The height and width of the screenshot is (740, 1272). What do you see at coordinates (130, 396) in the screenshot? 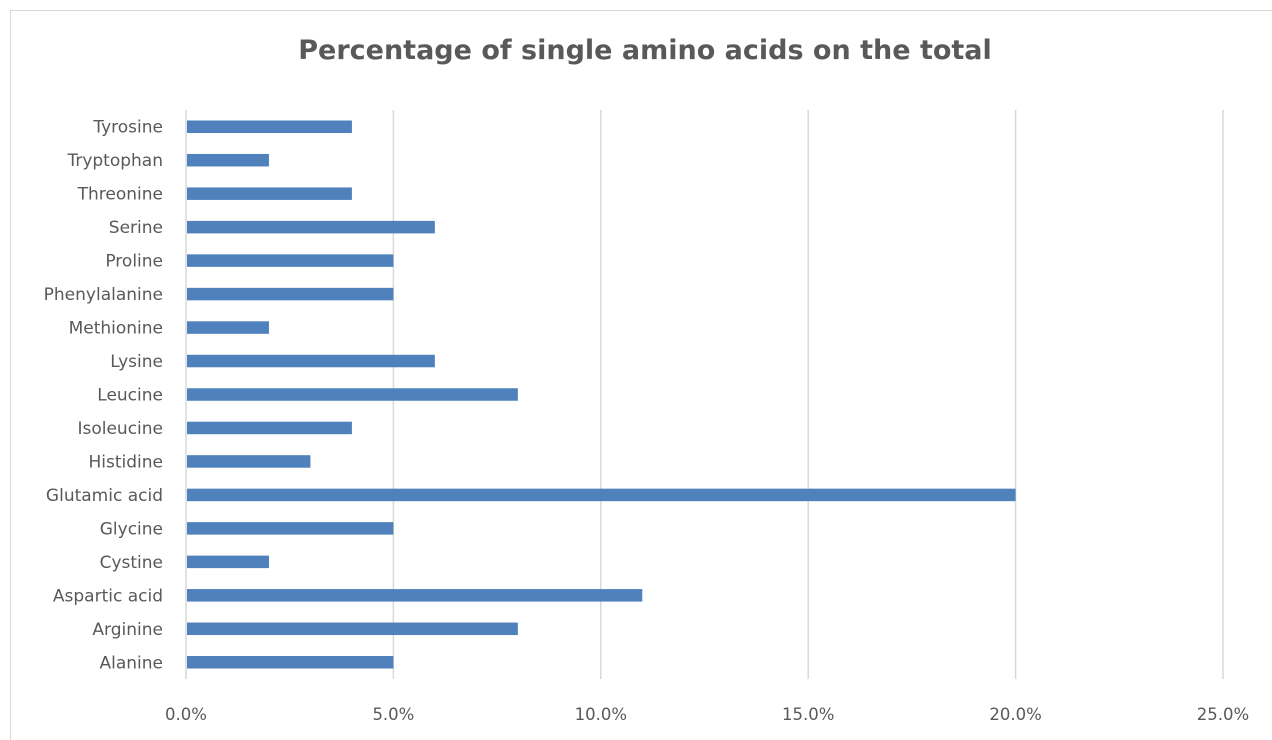
I see `category-label: Leucine` at bounding box center [130, 396].